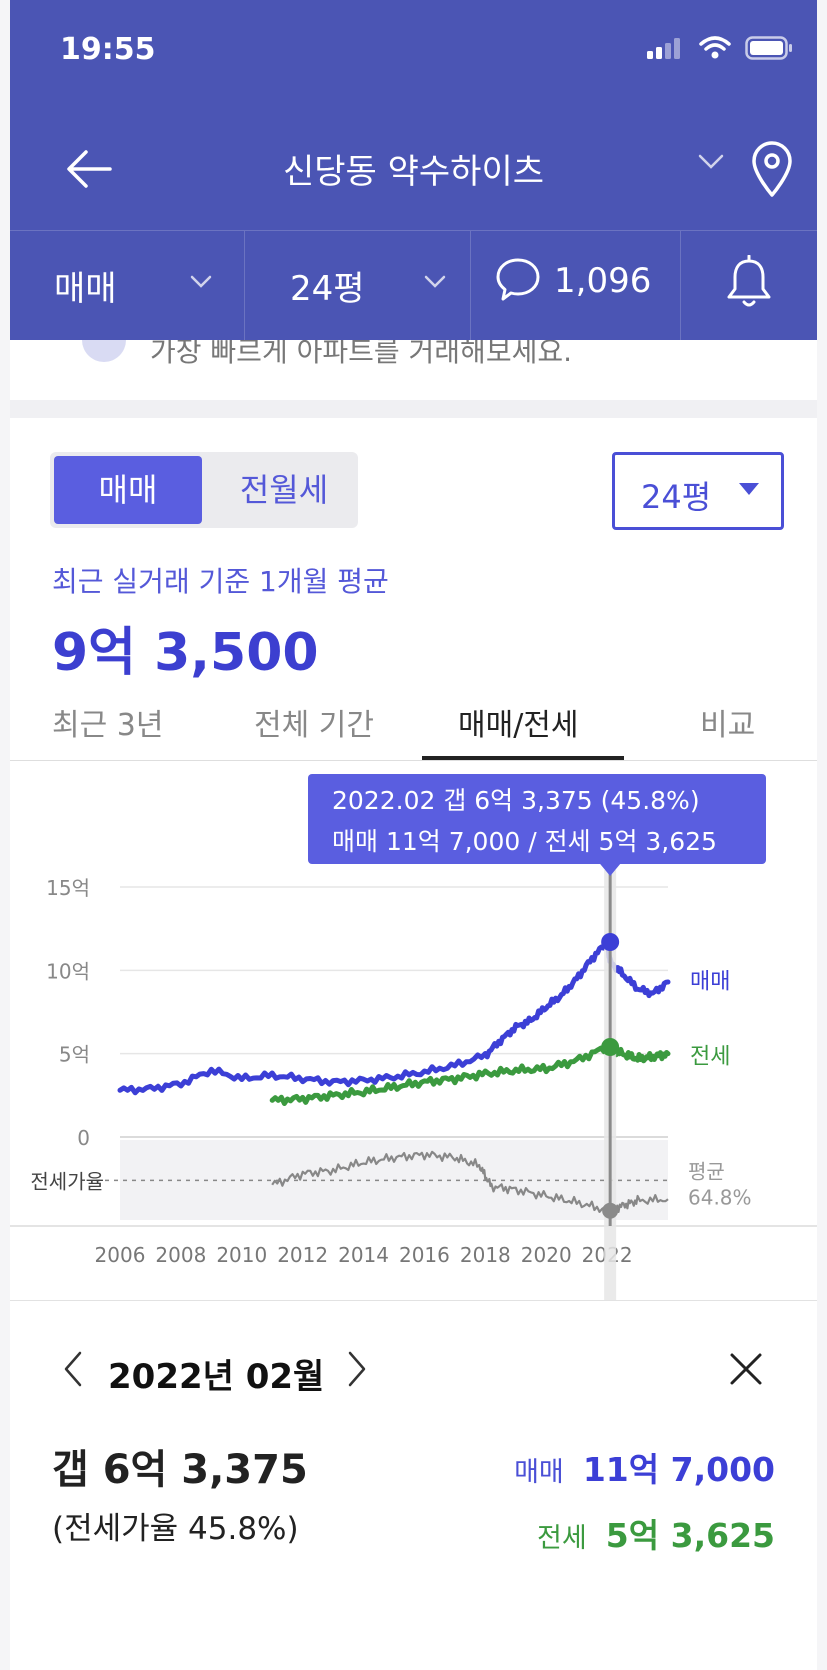 The image size is (827, 1670). Describe the element at coordinates (302, 1255) in the screenshot. I see `x-tick-label: 2012` at that location.